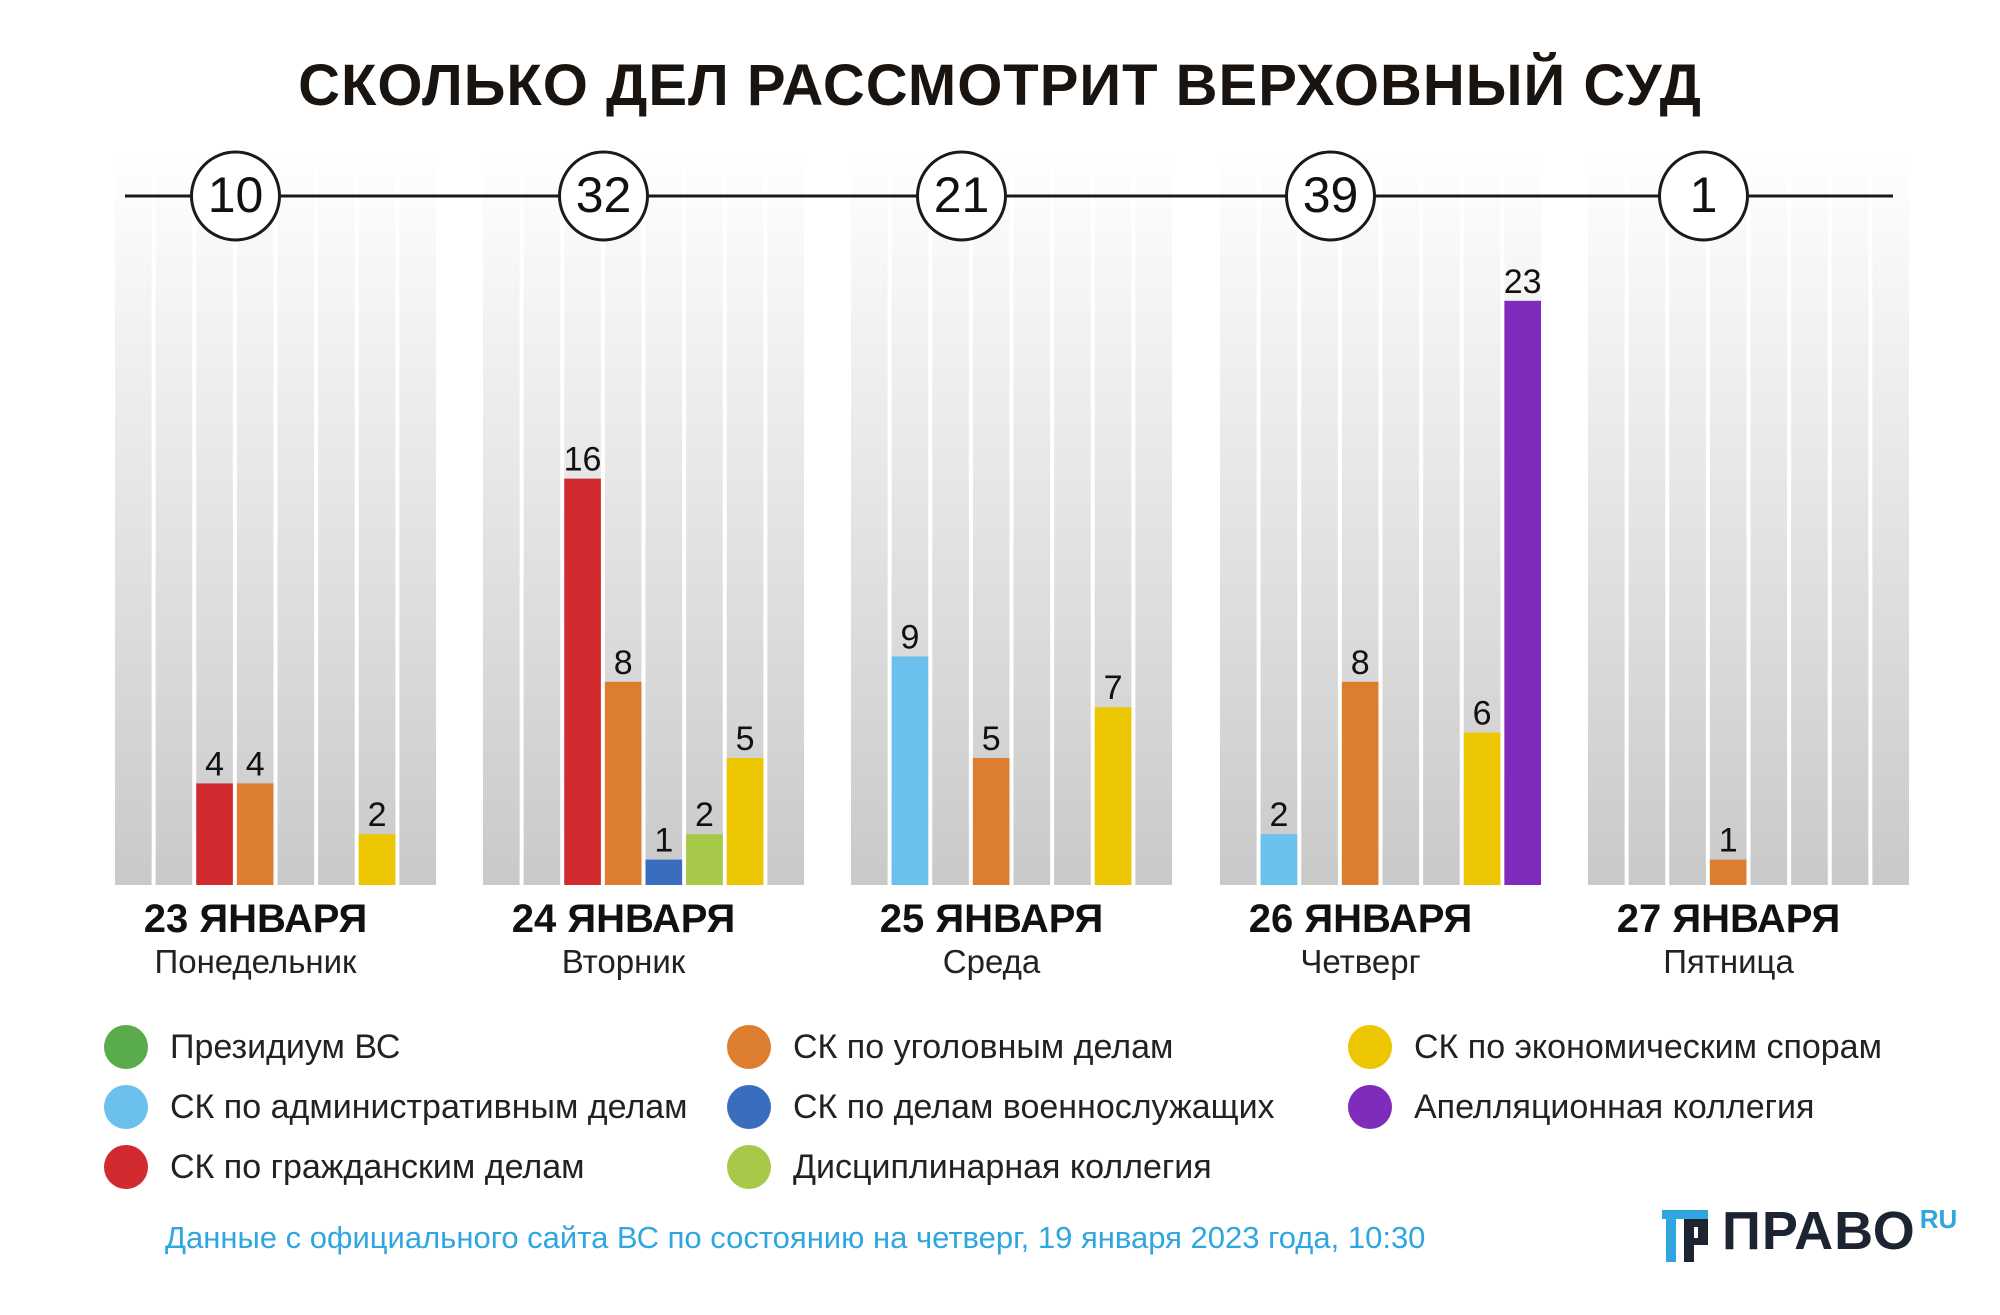 The image size is (2000, 1315). I want to click on bar-appeal, so click(1522, 592).